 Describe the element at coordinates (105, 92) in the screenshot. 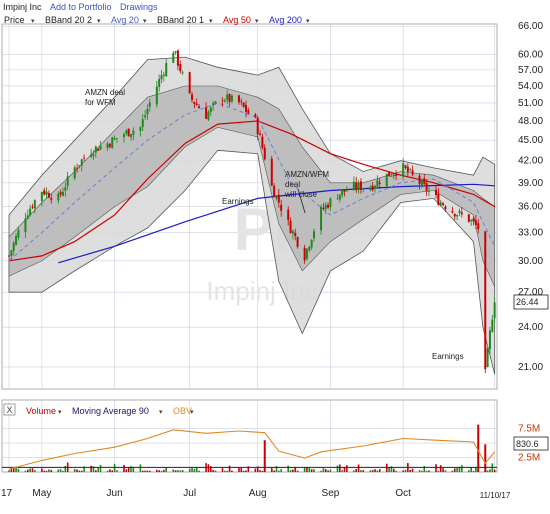

I see `annotation-amzn-line1: AMZN deal` at that location.